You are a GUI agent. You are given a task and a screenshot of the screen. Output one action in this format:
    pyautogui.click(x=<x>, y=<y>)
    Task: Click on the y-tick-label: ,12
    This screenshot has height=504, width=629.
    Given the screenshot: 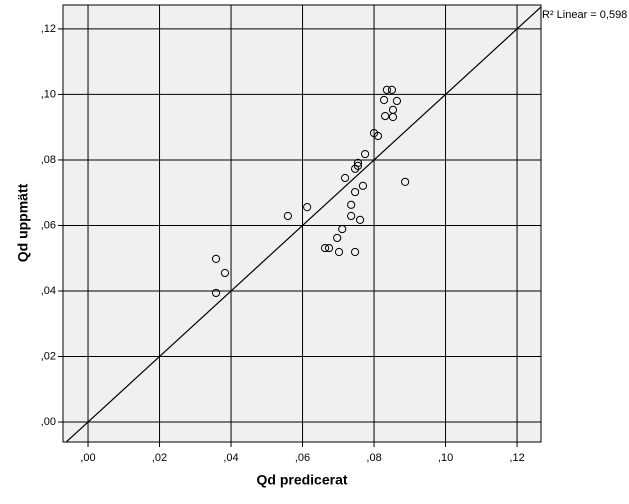 What is the action you would take?
    pyautogui.click(x=48, y=29)
    